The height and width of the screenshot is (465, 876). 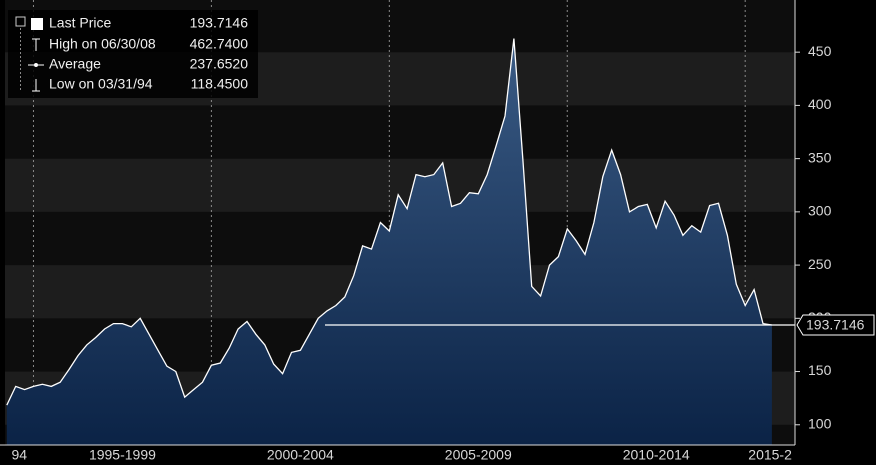 I want to click on legend-icon, so click(x=36, y=65).